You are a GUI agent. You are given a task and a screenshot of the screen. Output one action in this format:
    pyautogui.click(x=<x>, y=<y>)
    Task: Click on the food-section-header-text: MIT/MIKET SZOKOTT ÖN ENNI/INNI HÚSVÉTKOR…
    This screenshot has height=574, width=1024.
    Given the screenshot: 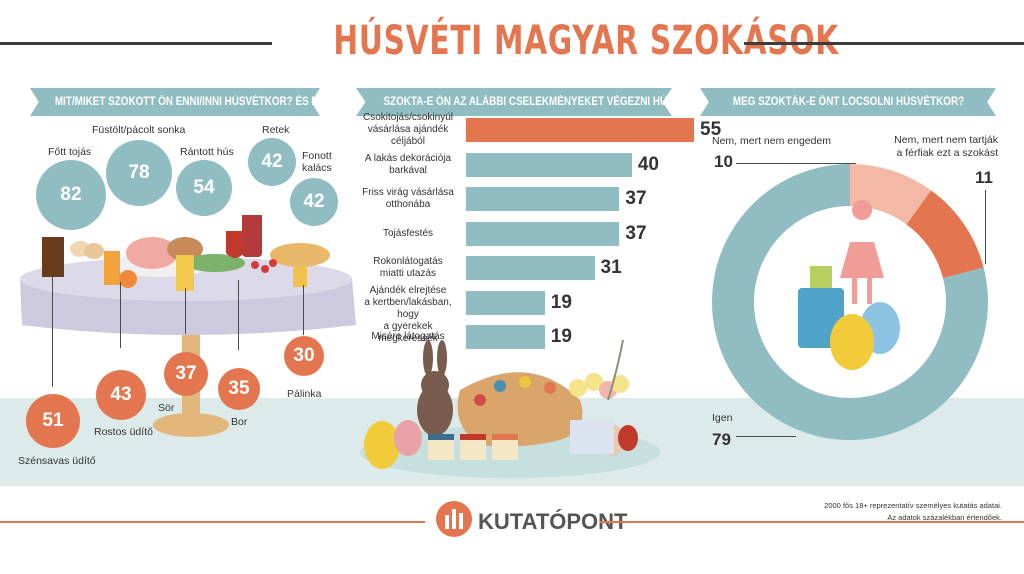 What is the action you would take?
    pyautogui.click(x=207, y=102)
    